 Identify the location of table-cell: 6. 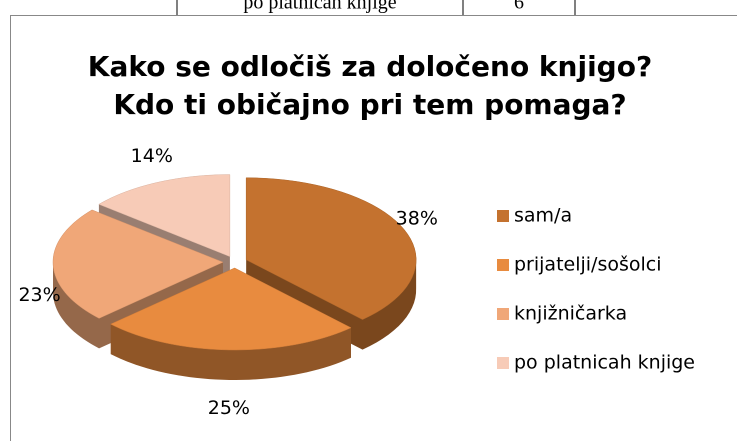
(519, 7).